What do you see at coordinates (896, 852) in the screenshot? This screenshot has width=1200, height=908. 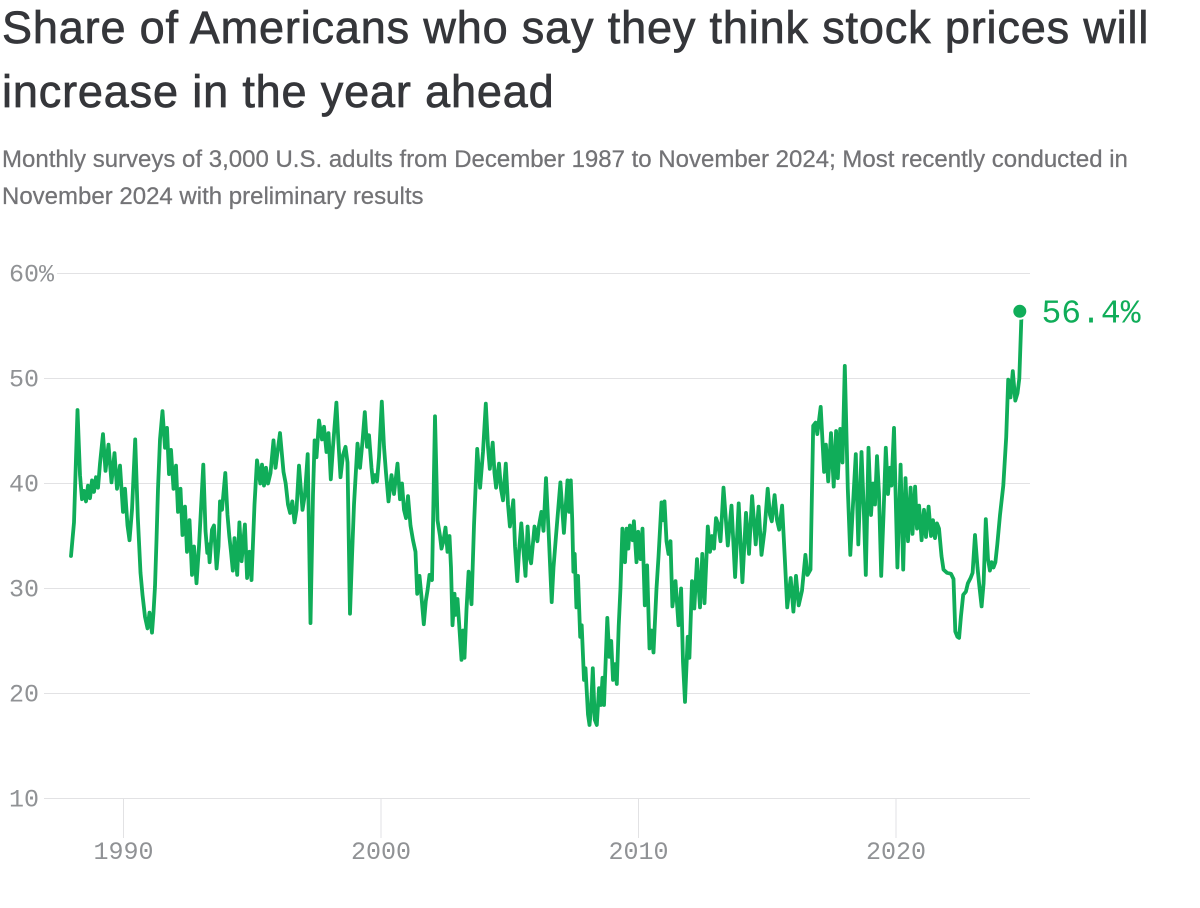 I see `svg-text: 2020` at bounding box center [896, 852].